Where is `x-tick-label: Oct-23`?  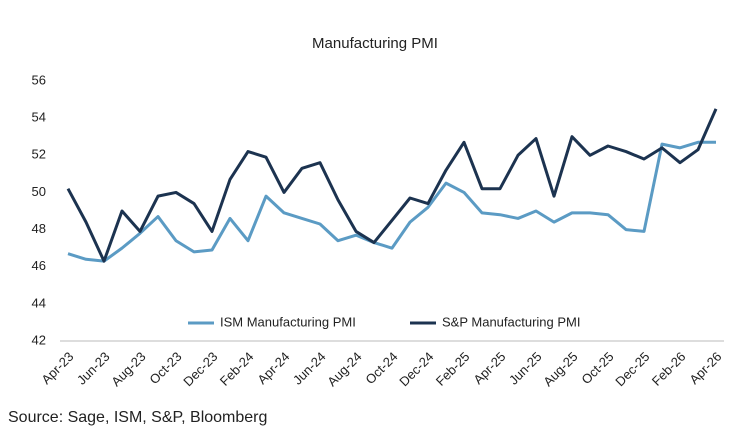 x-tick-label: Oct-23 is located at coordinates (165, 368).